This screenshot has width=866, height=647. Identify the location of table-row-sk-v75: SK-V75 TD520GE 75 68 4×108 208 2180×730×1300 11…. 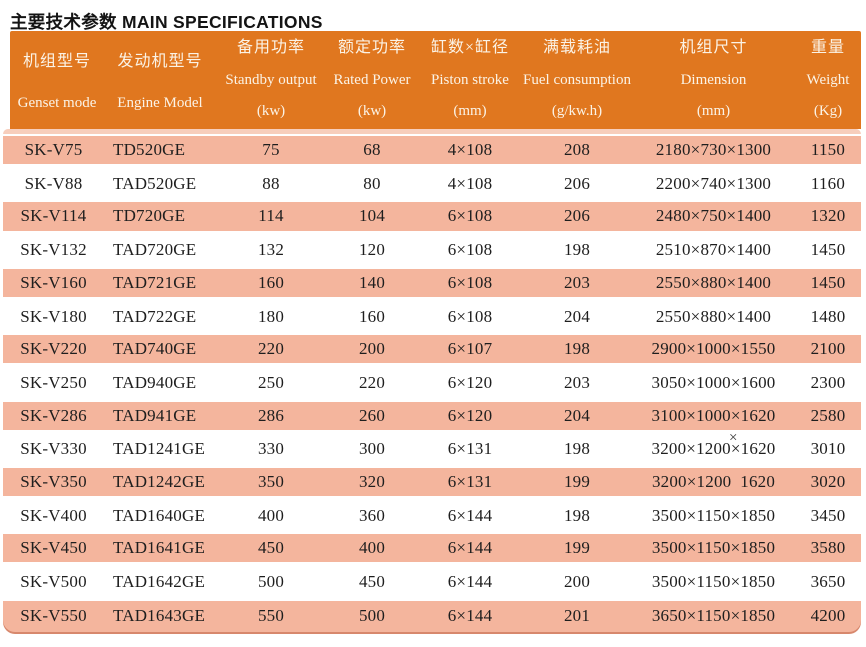
(432, 151).